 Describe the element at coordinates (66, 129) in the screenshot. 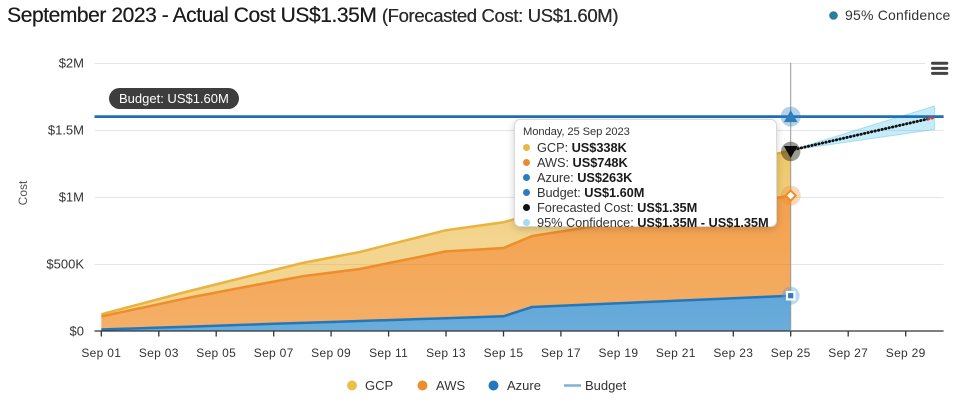

I see `svg-text: $1.5M` at that location.